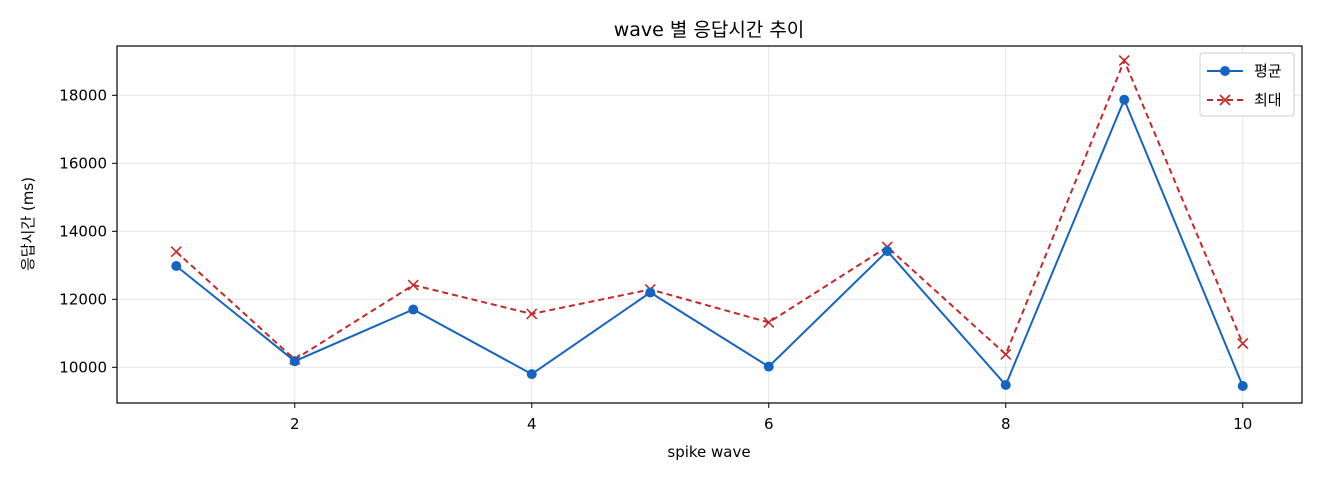 The width and height of the screenshot is (1320, 480). I want to click on x-tick-label: 6, so click(769, 424).